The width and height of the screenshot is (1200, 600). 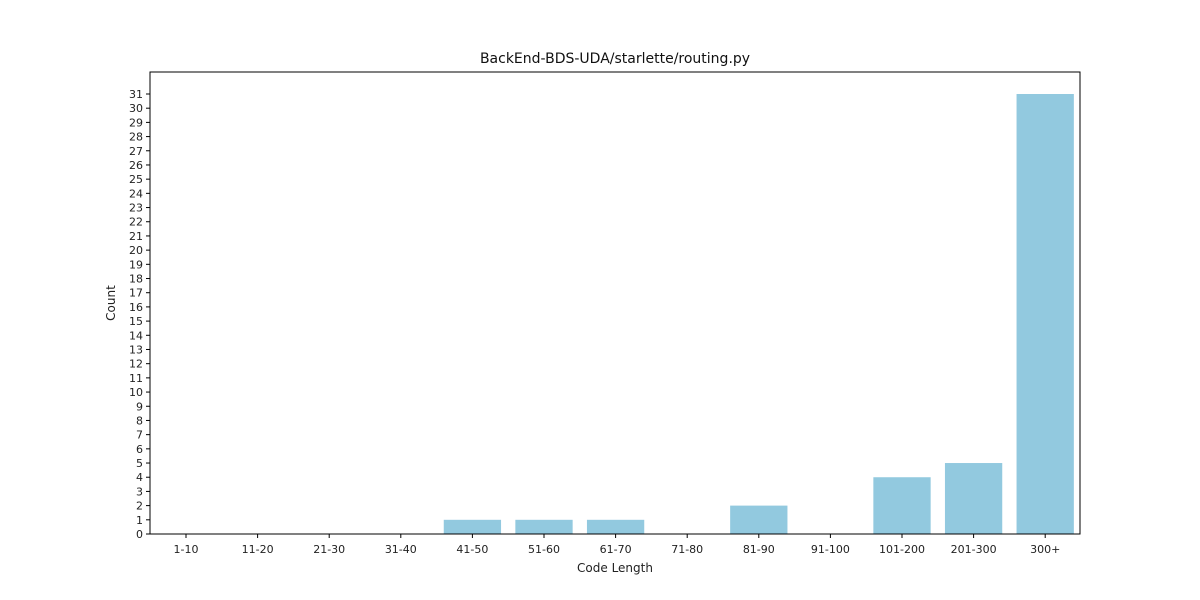 I want to click on y-tick-label: 23, so click(x=136, y=208).